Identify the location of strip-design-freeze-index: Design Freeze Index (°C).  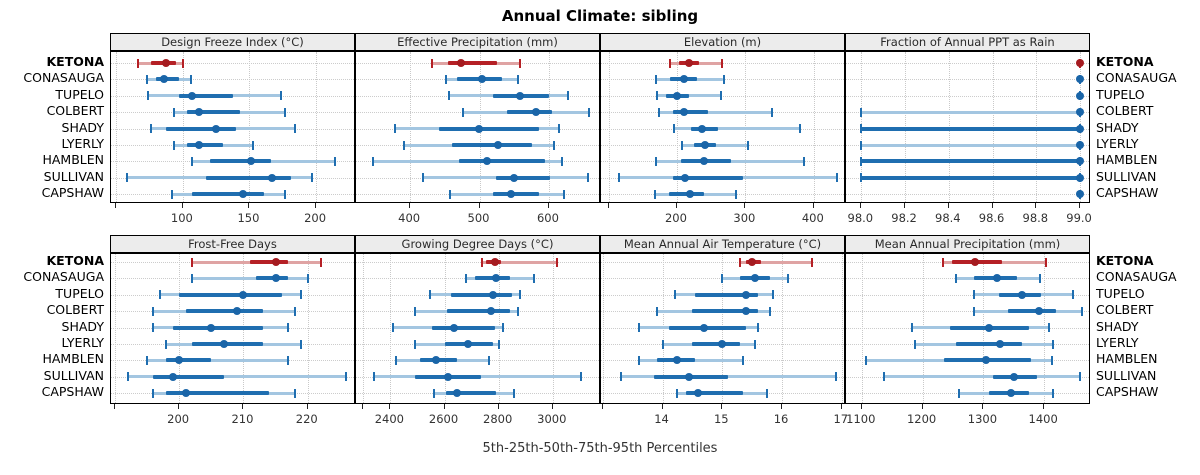
(232, 42).